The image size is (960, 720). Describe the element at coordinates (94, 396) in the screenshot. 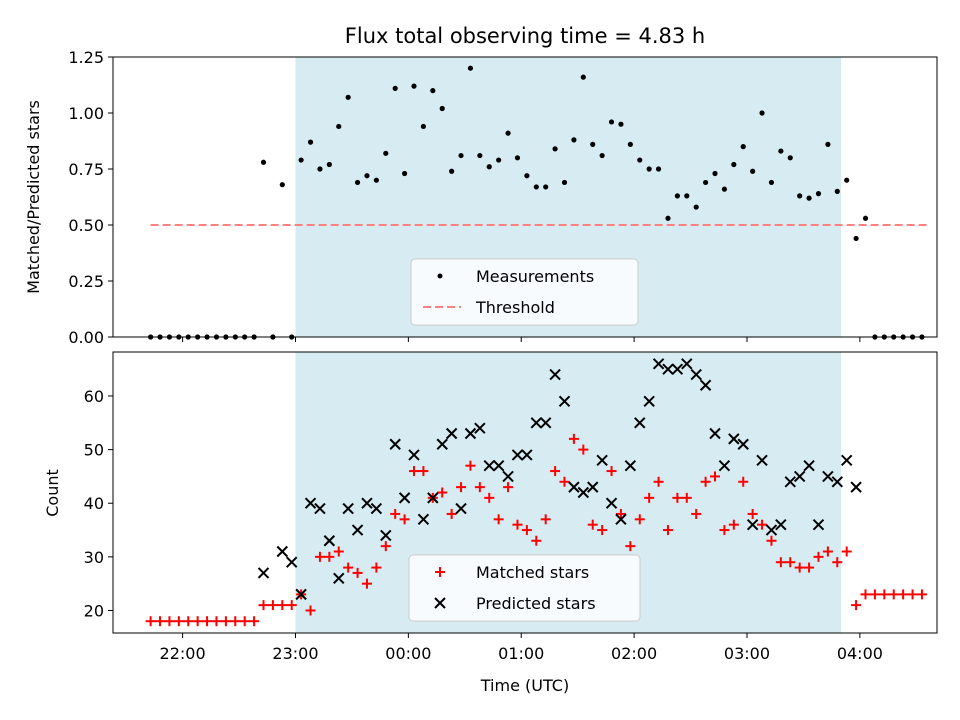

I see `bottom-y-tick-label-4: 60` at that location.